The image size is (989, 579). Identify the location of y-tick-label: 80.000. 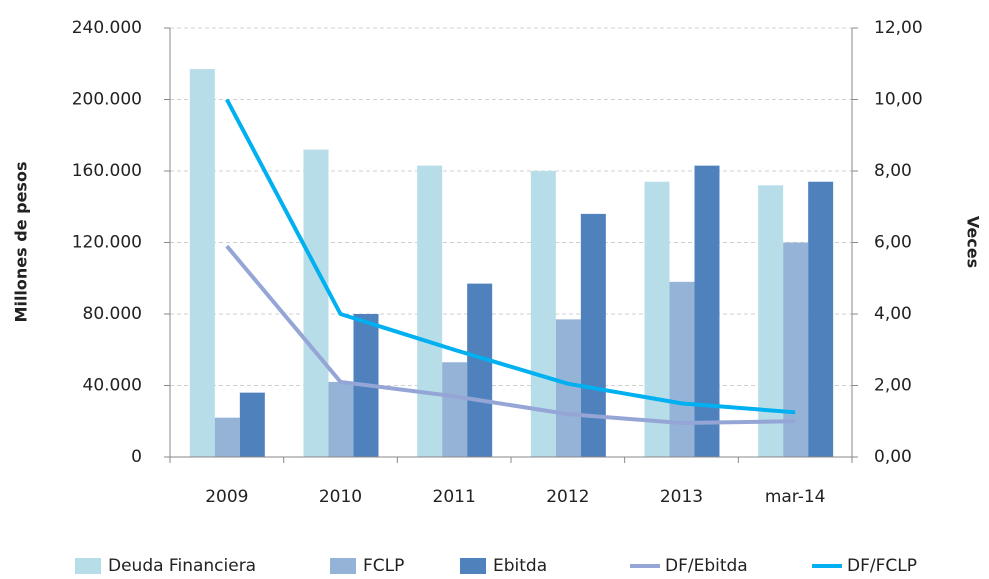
(112, 314).